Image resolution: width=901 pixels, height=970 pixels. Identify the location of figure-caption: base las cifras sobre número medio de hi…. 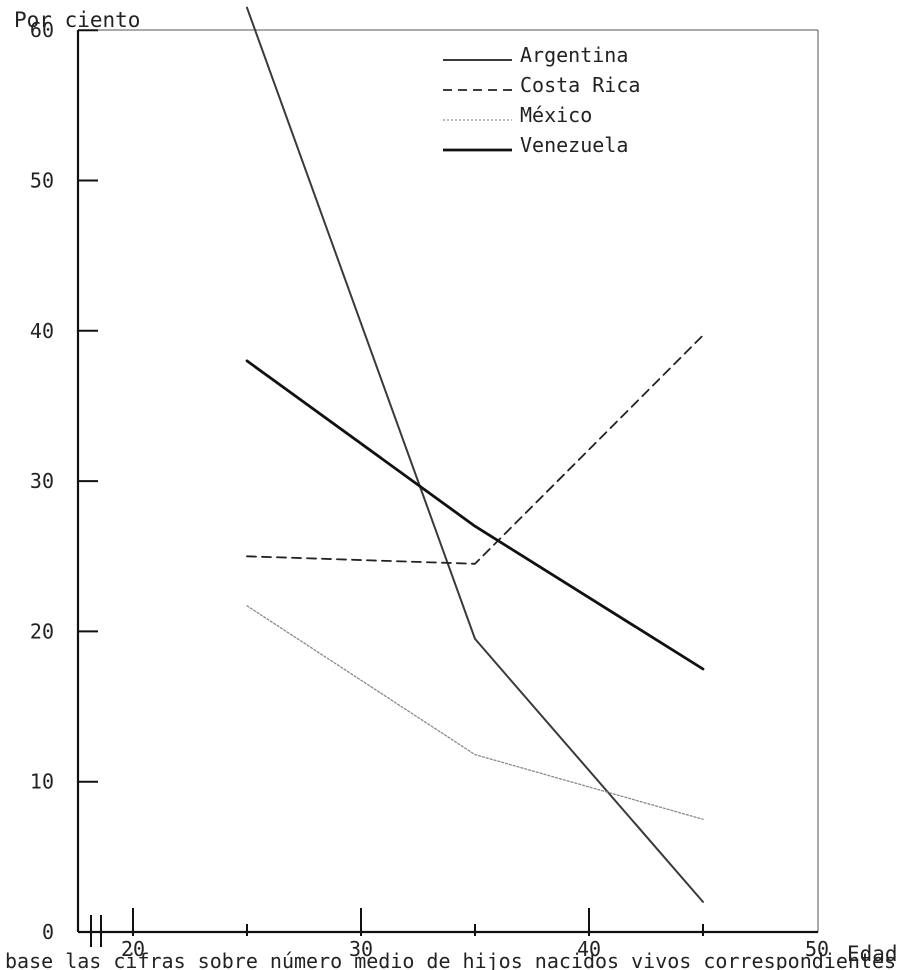
(450, 959).